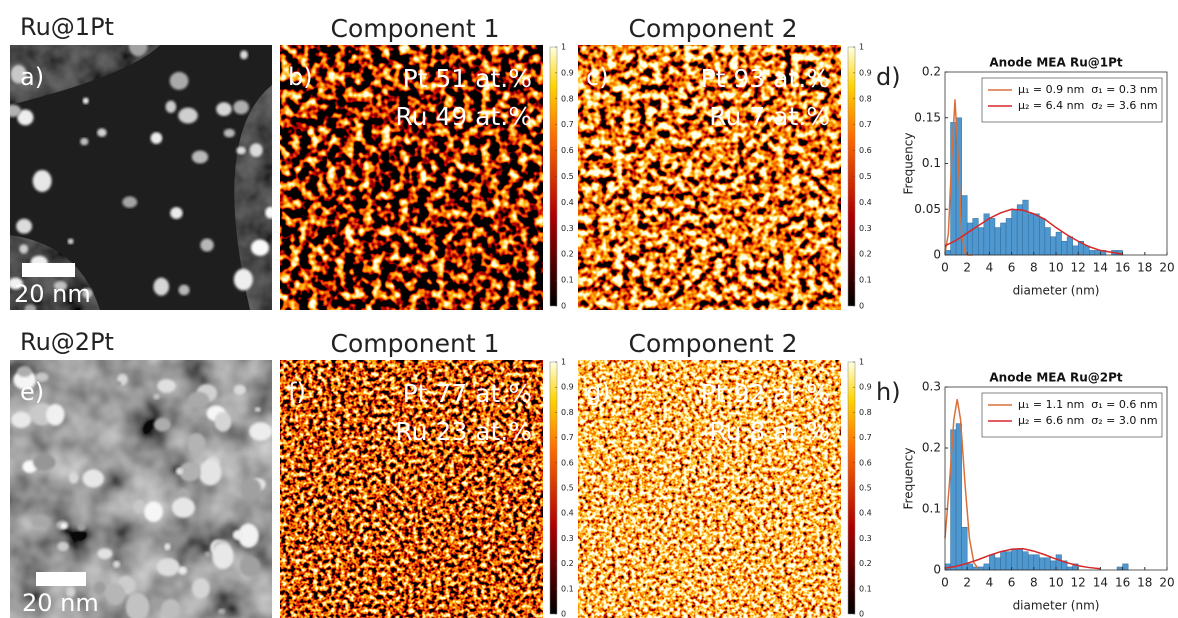 The image size is (1178, 618). I want to click on y-axis-label: Frequency, so click(909, 479).